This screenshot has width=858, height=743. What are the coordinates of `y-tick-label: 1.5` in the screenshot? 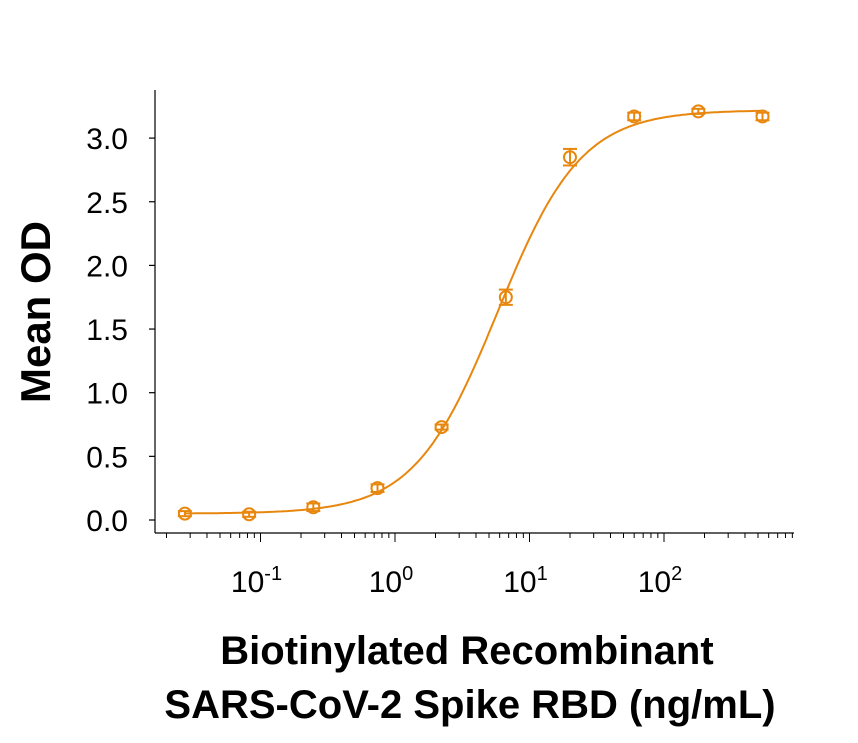 It's located at (107, 330).